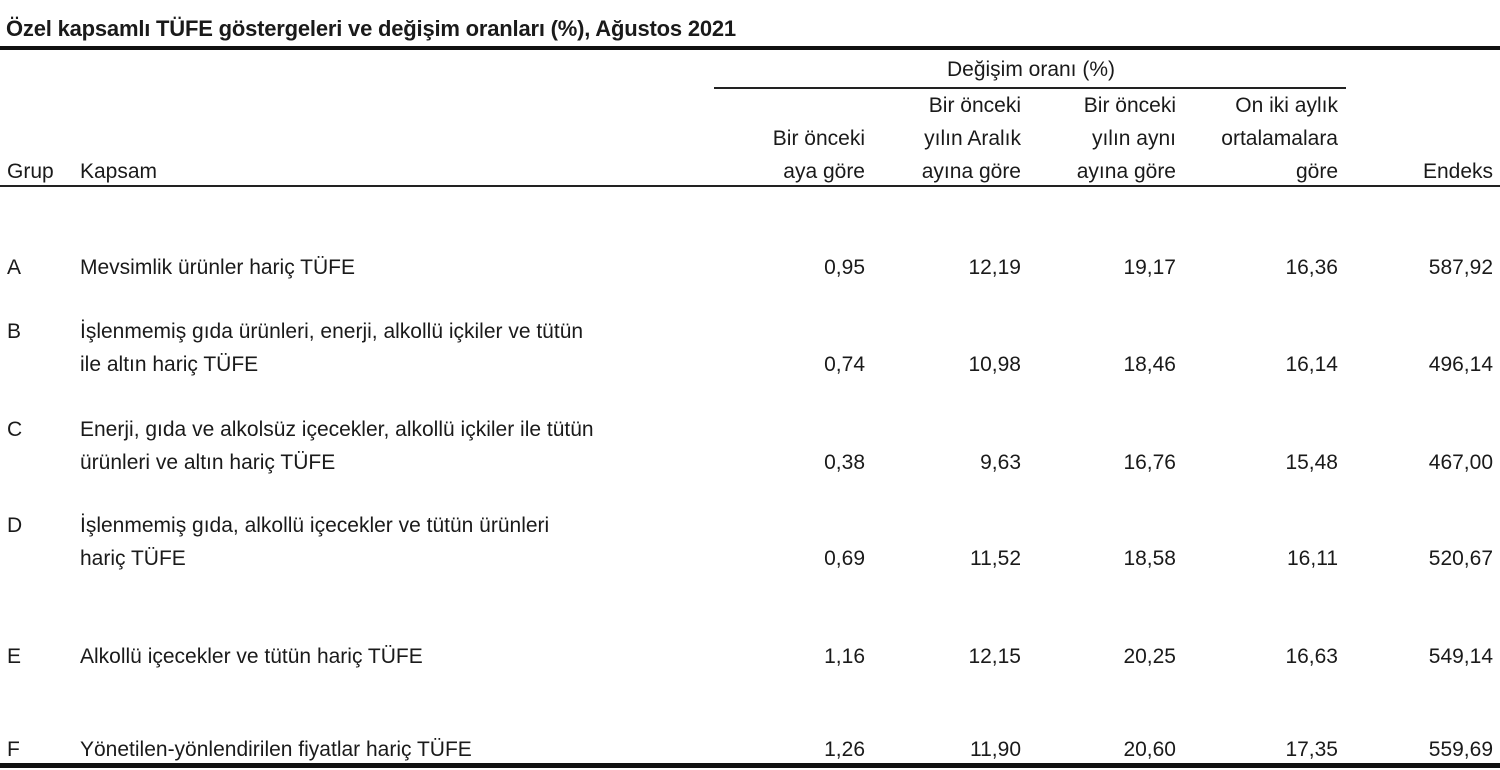 The image size is (1500, 770). I want to click on row-december-change: 11,52, so click(995, 558).